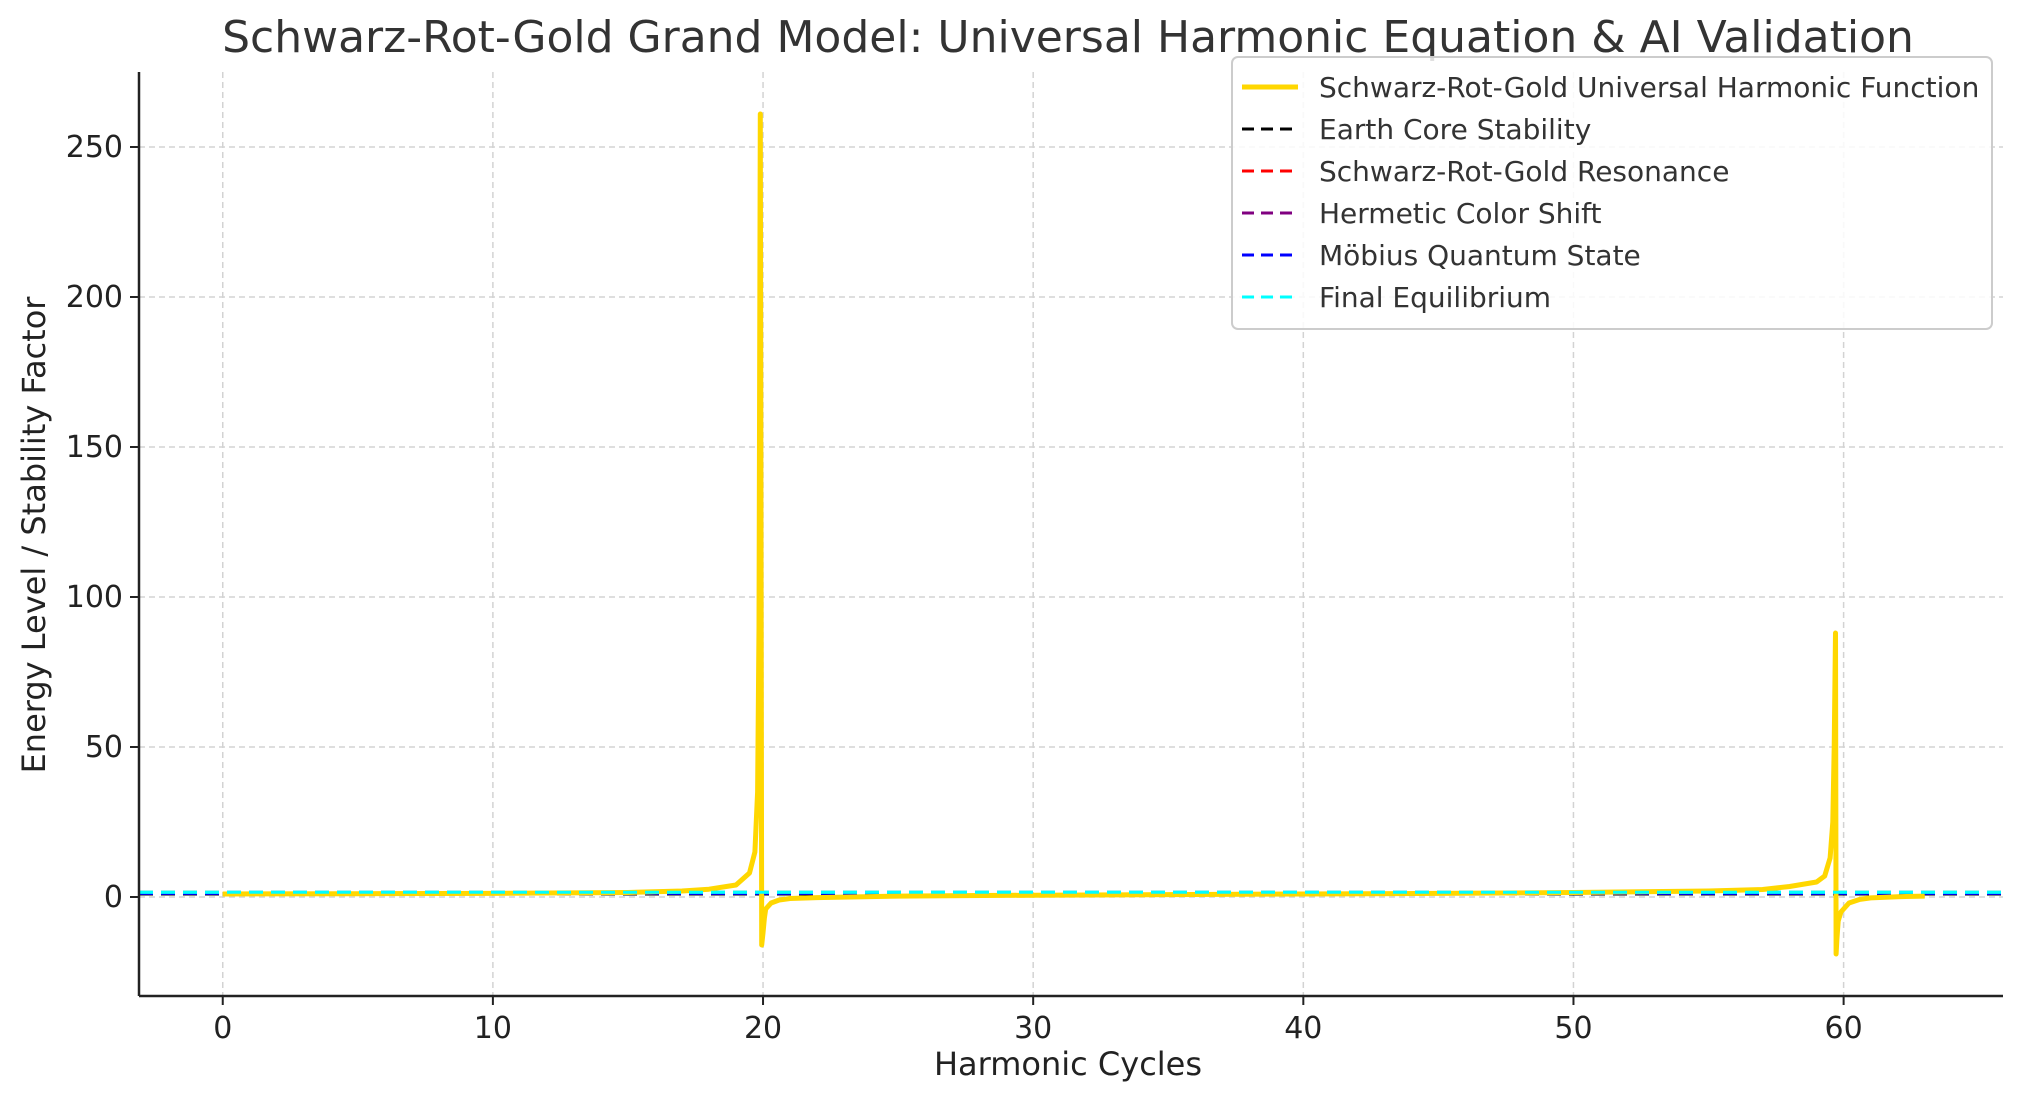 The image size is (2017, 1101). What do you see at coordinates (1303, 1028) in the screenshot?
I see `x-tick-label: 40` at bounding box center [1303, 1028].